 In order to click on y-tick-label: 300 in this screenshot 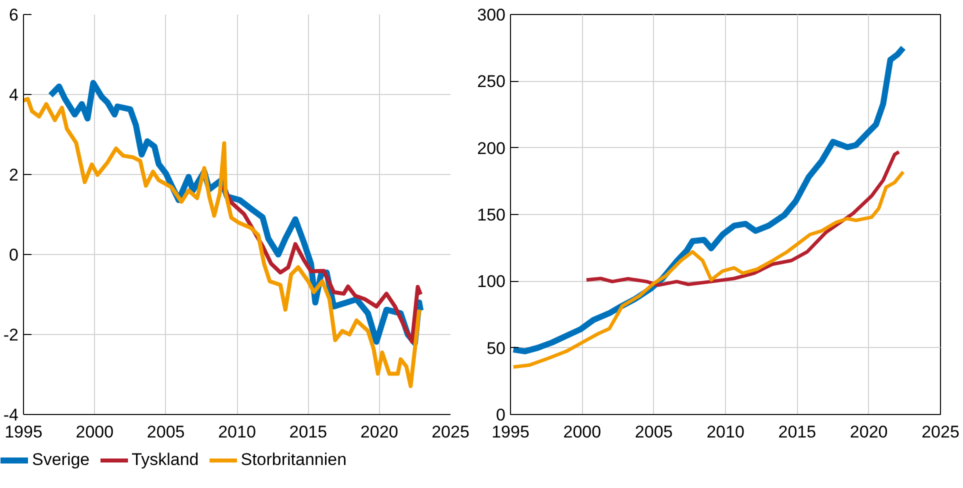, I will do `click(491, 15)`.